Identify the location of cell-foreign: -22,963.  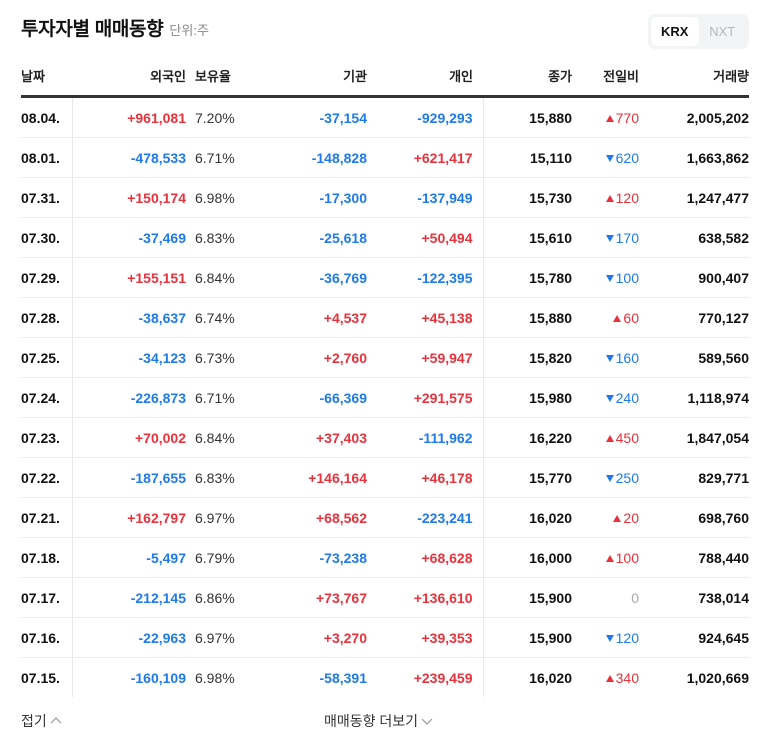
(129, 637).